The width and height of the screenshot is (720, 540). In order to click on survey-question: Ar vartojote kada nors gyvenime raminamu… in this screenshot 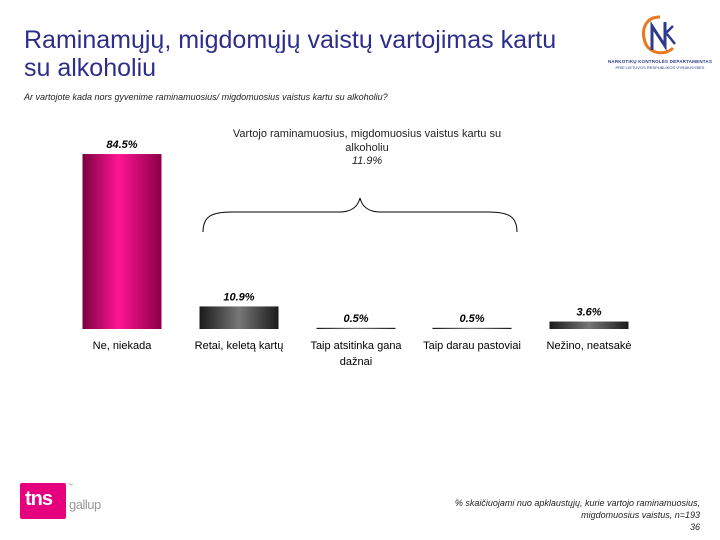, I will do `click(206, 97)`.